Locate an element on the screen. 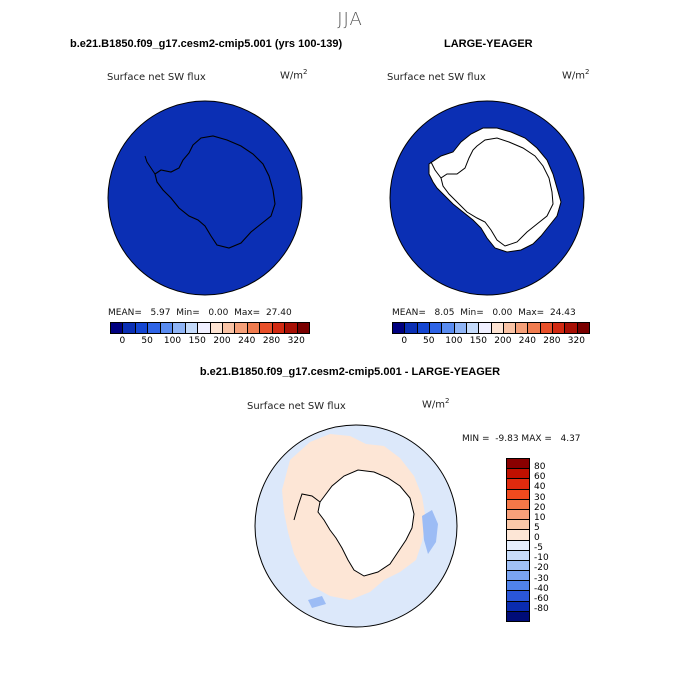 The width and height of the screenshot is (700, 700). diff-colorbar-tick-label: 0 is located at coordinates (537, 538).